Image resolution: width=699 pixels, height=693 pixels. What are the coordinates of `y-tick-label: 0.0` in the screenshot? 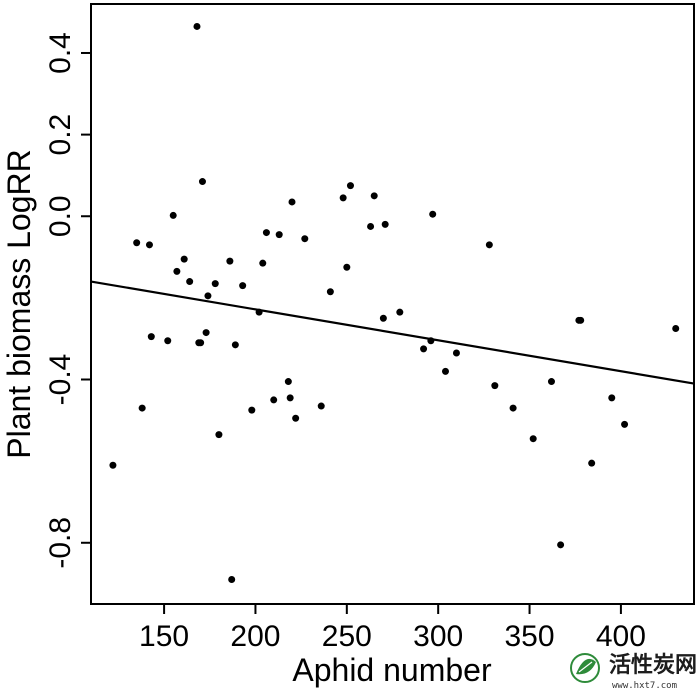 It's located at (60, 216).